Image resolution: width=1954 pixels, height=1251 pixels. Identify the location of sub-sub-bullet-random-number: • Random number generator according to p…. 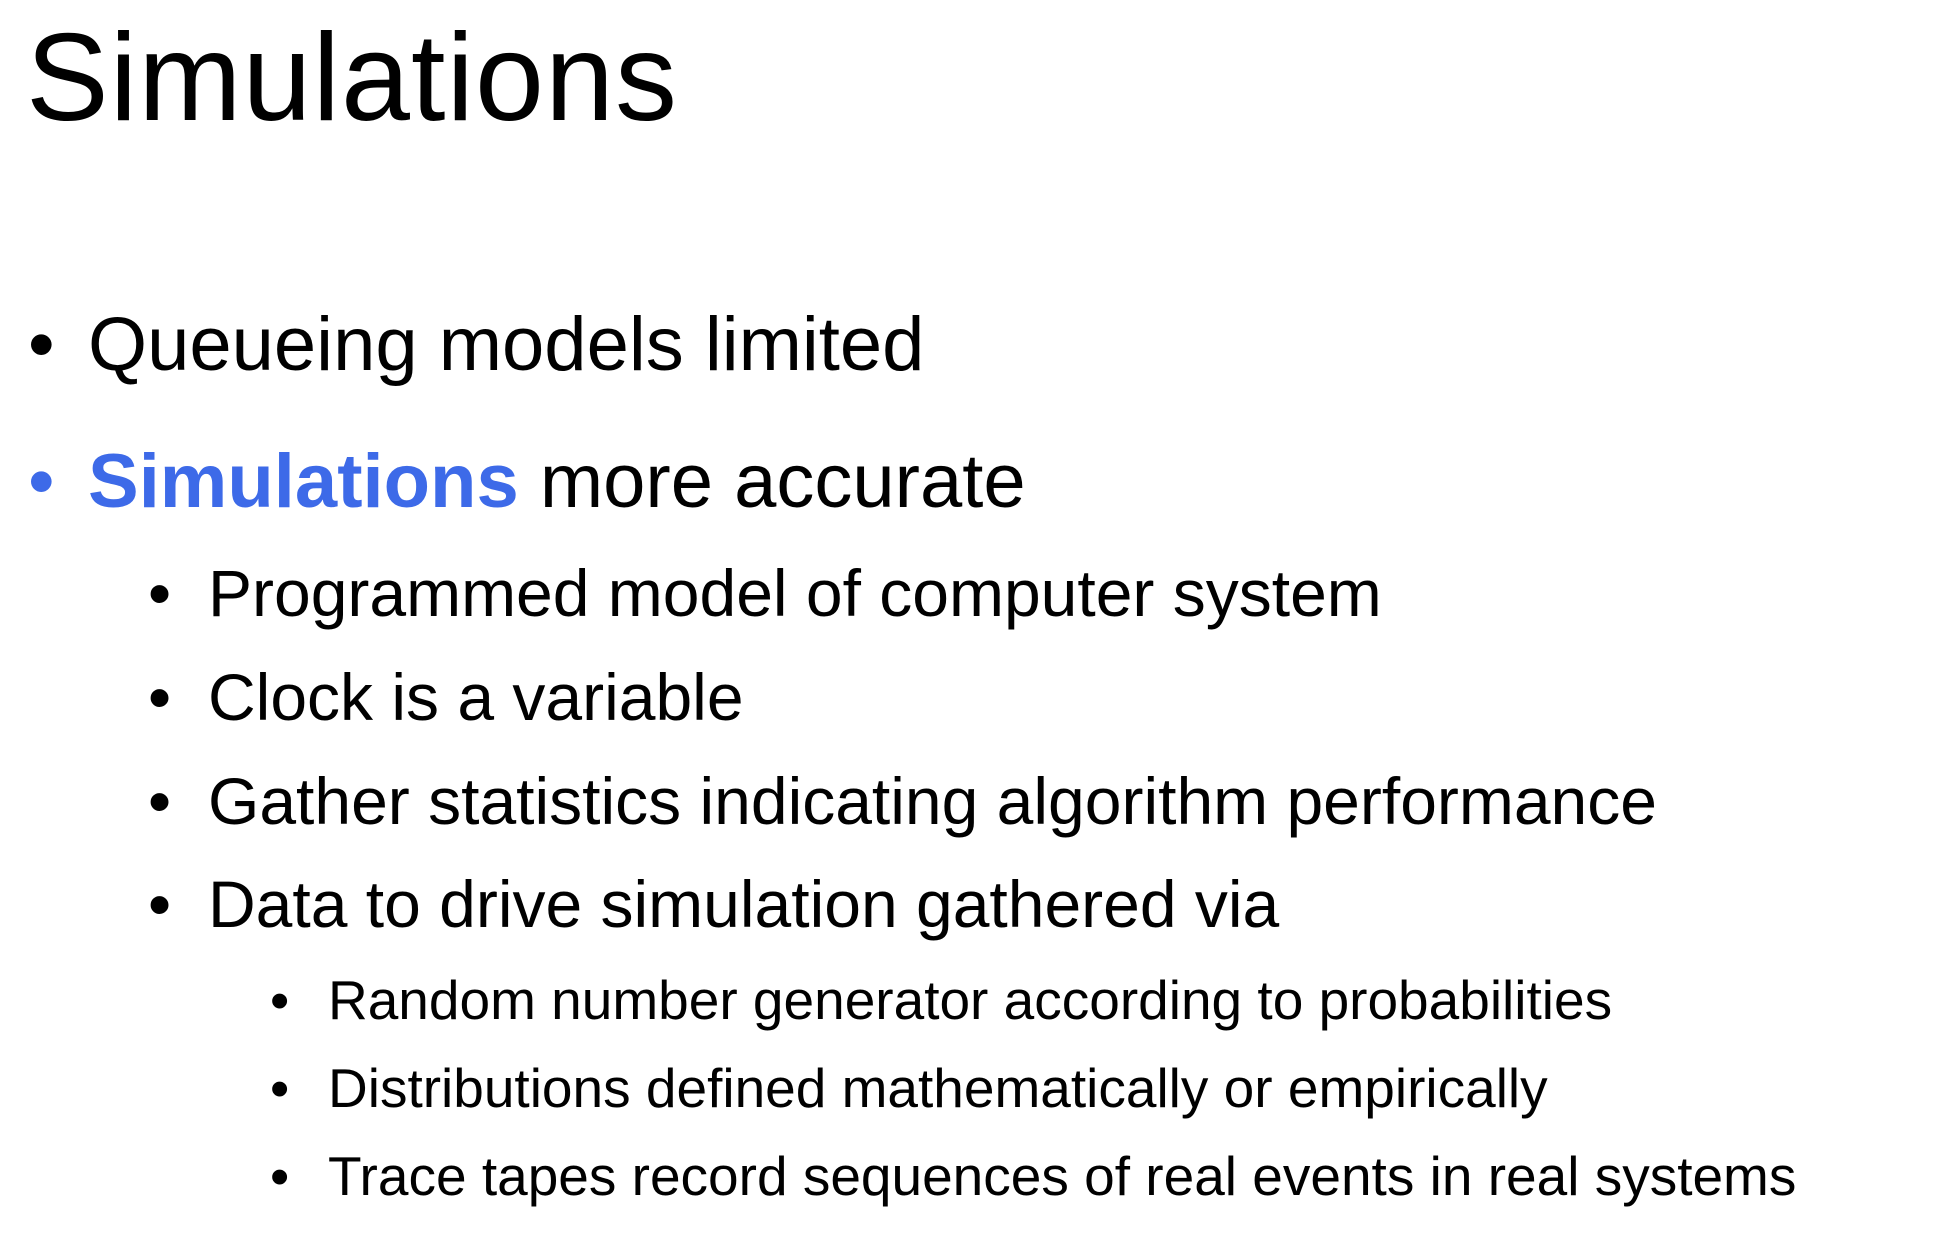
(941, 1000).